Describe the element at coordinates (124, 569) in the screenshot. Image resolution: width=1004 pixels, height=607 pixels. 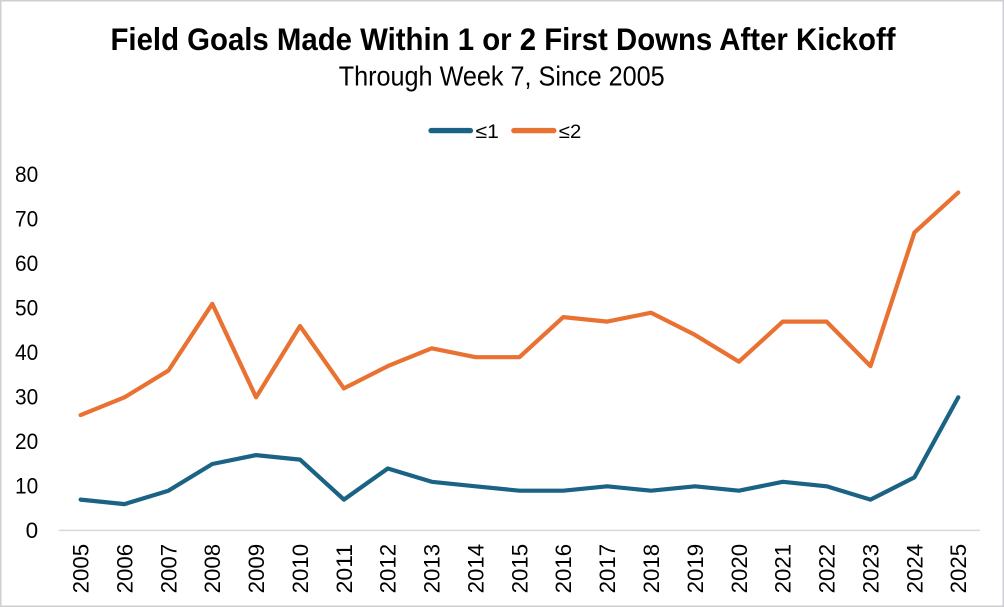
I see `svg-text: 2006` at that location.